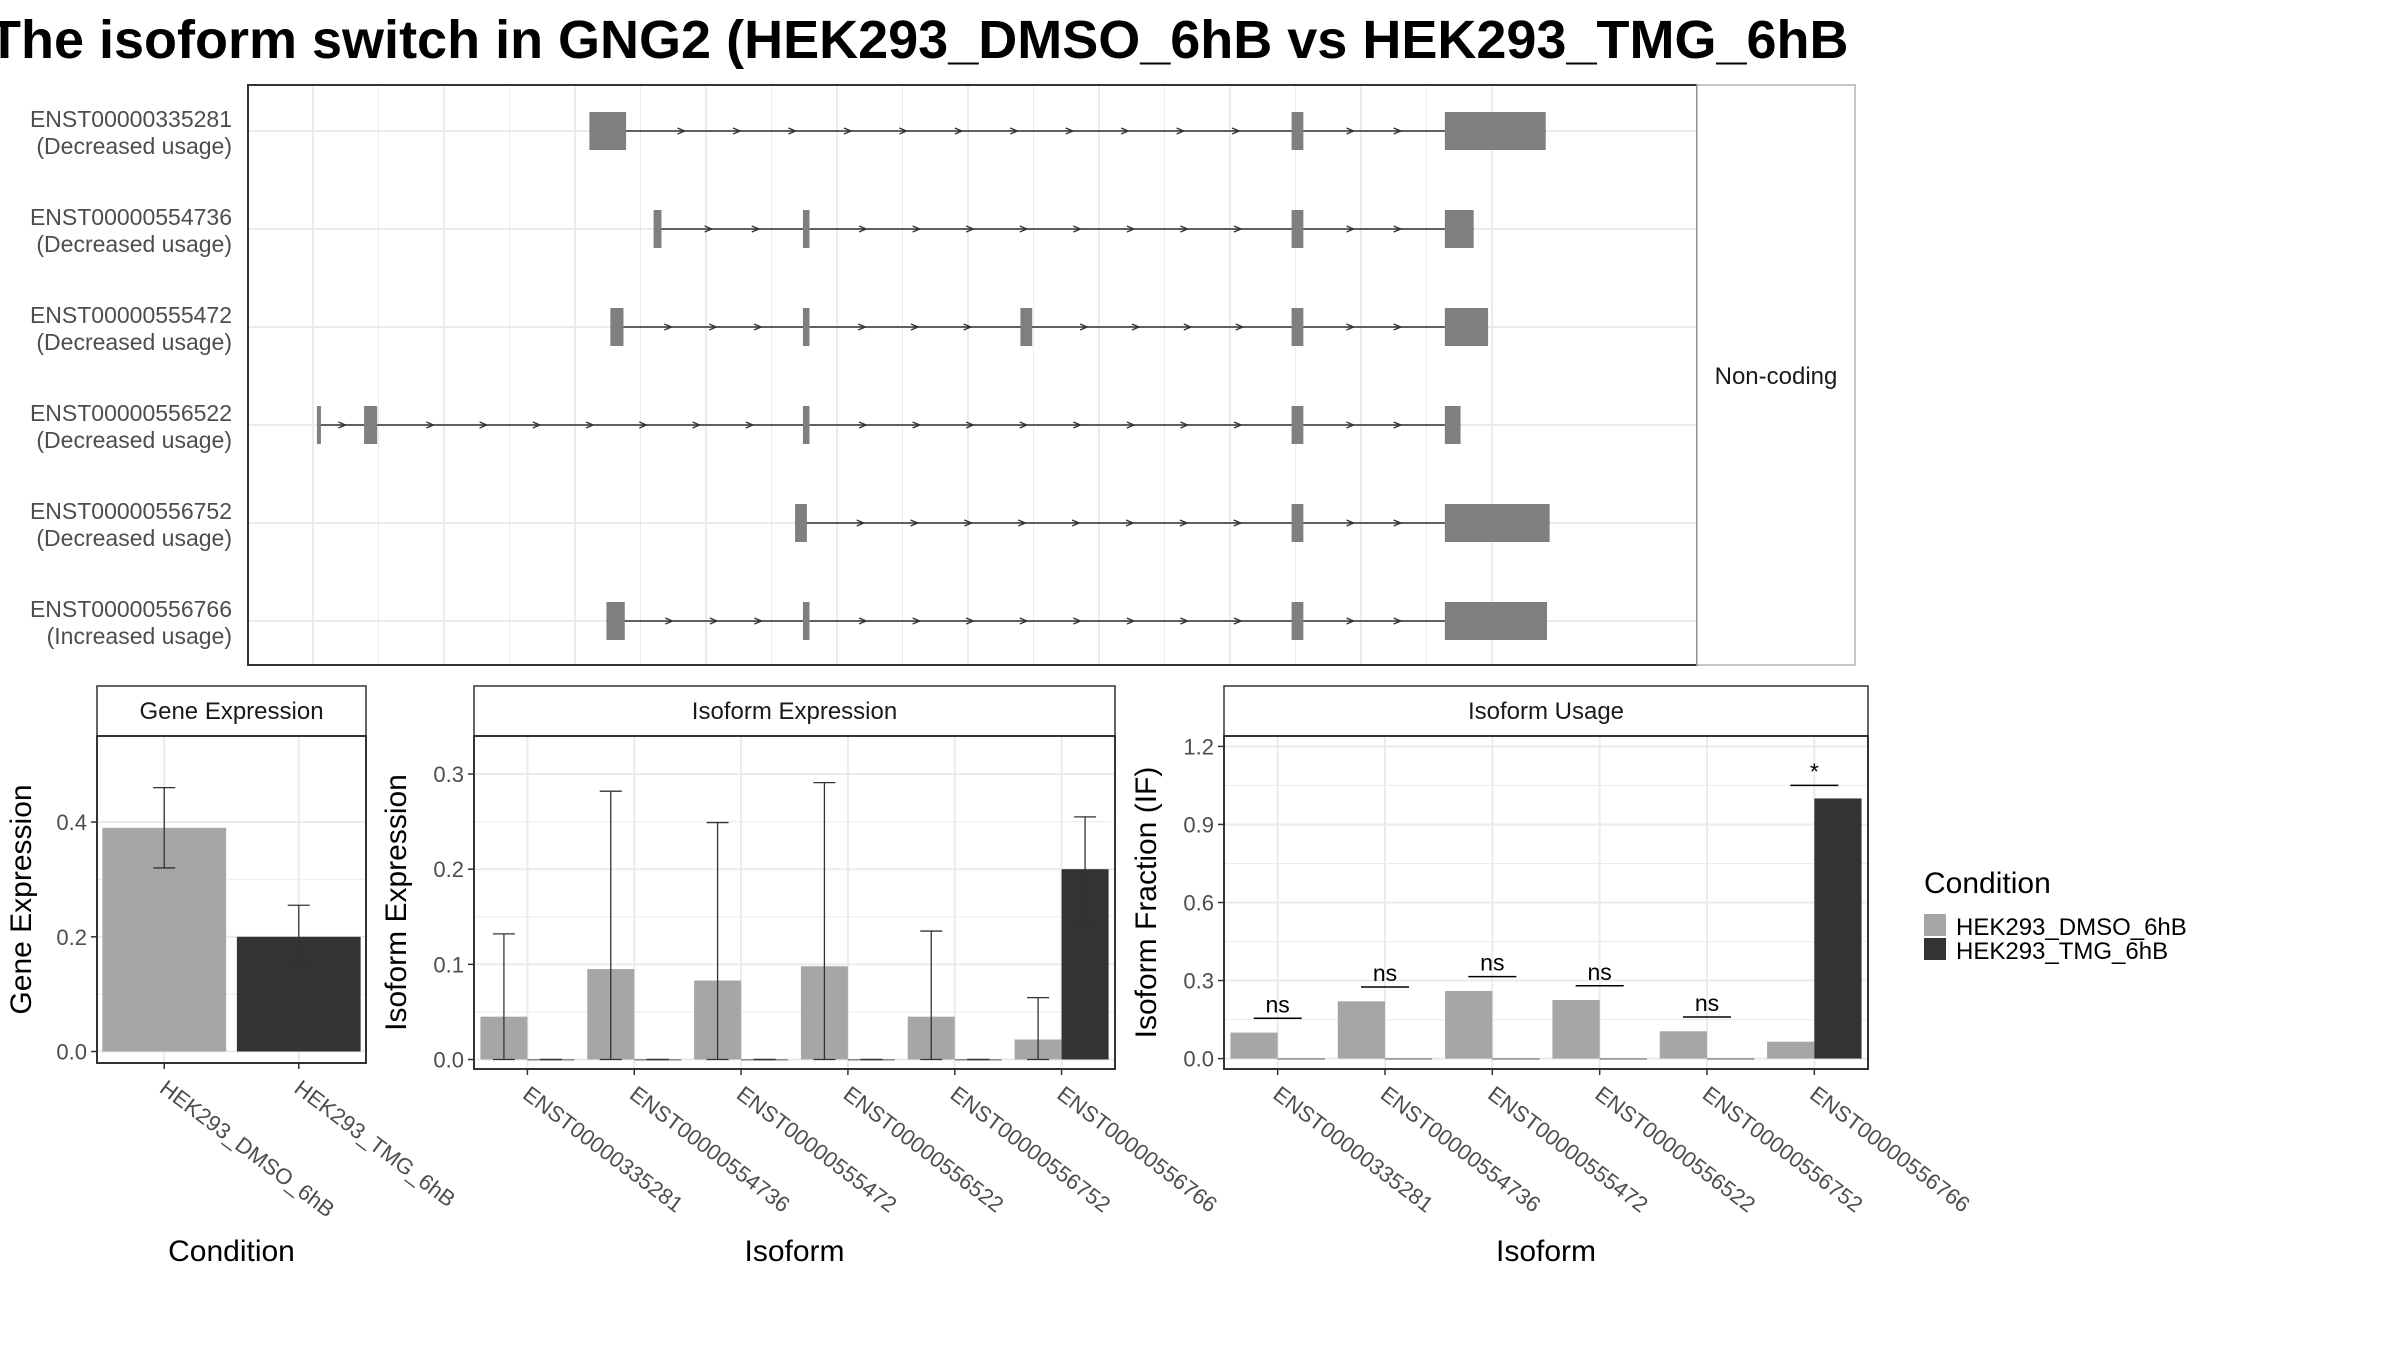 The image size is (2400, 1350). I want to click on condition-legend: Condition HEK293_DMSO_6hB HEK293_TMG_6hB, so click(2055, 916).